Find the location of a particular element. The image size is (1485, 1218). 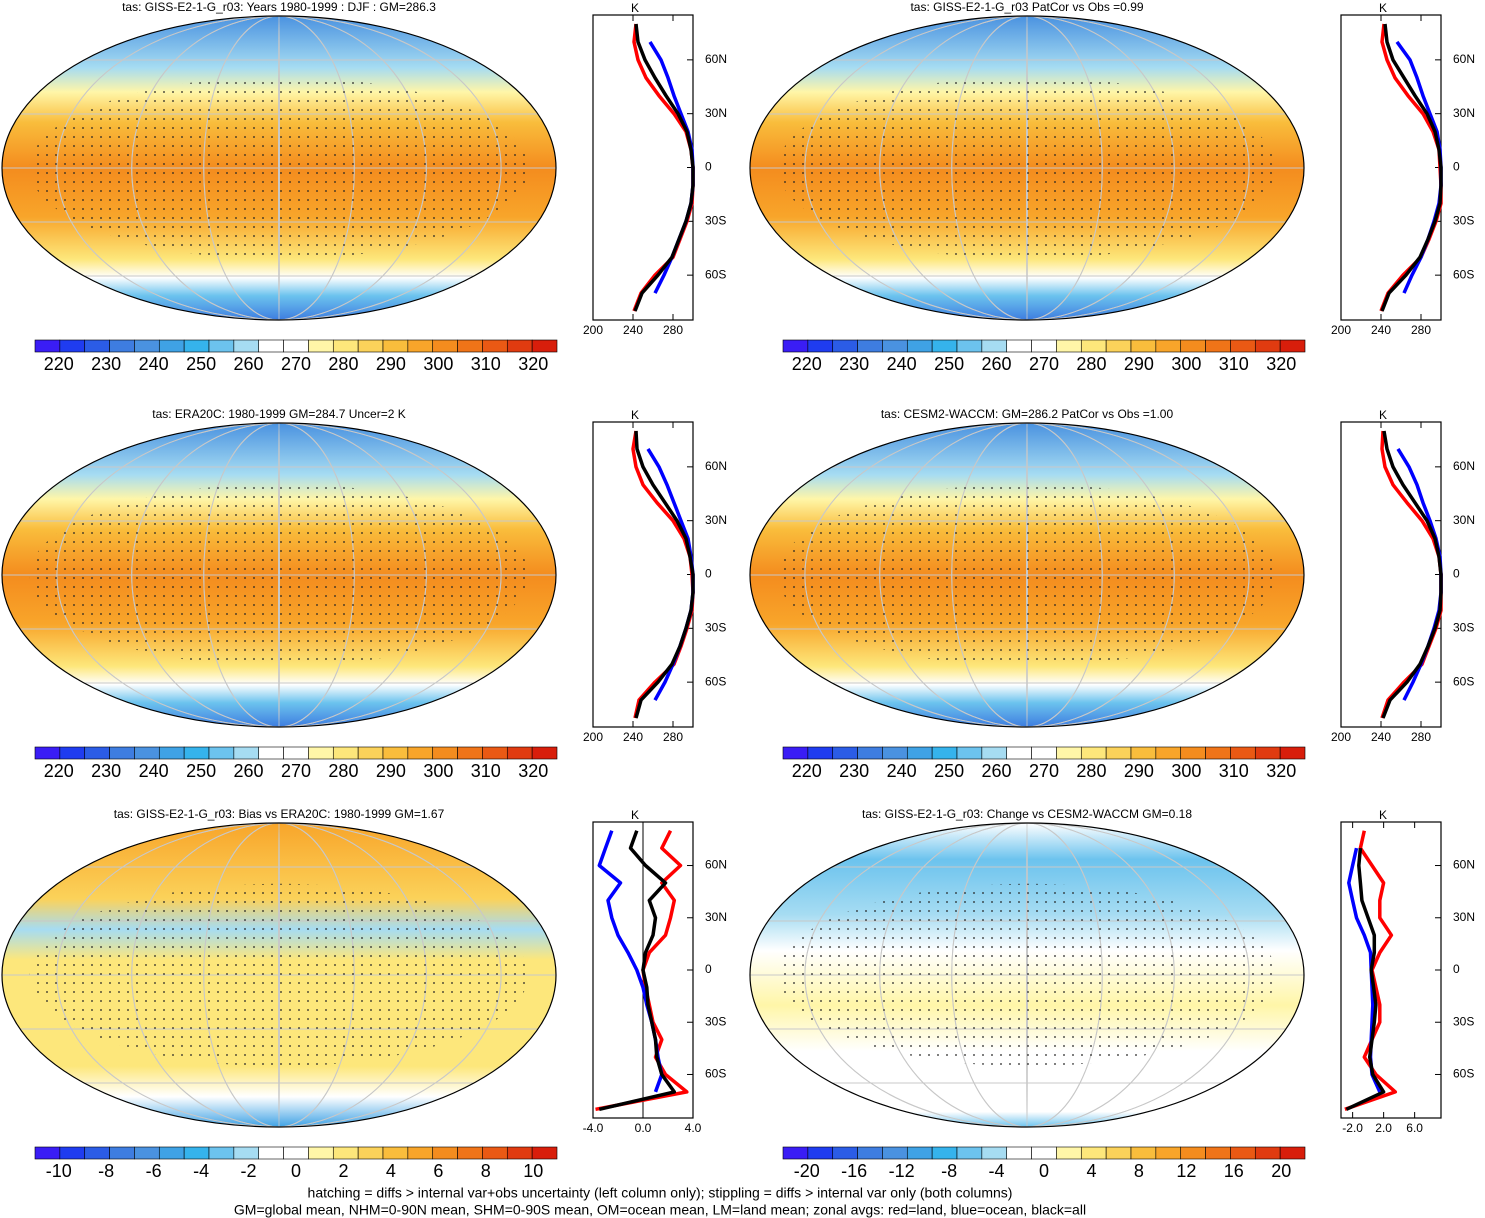

colorbar-label: 270 is located at coordinates (296, 364).